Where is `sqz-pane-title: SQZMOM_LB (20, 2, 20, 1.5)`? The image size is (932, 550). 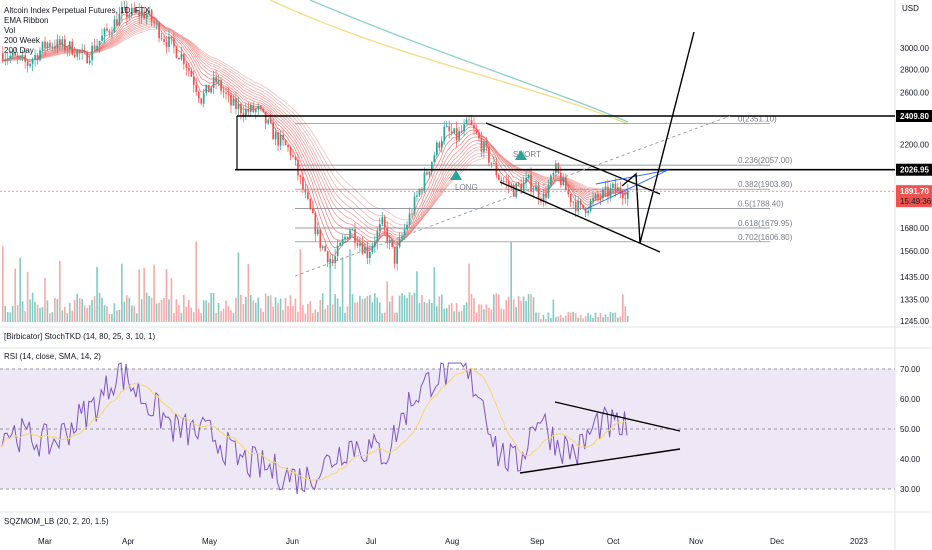
sqz-pane-title: SQZMOM_LB (20, 2, 20, 1.5) is located at coordinates (56, 521).